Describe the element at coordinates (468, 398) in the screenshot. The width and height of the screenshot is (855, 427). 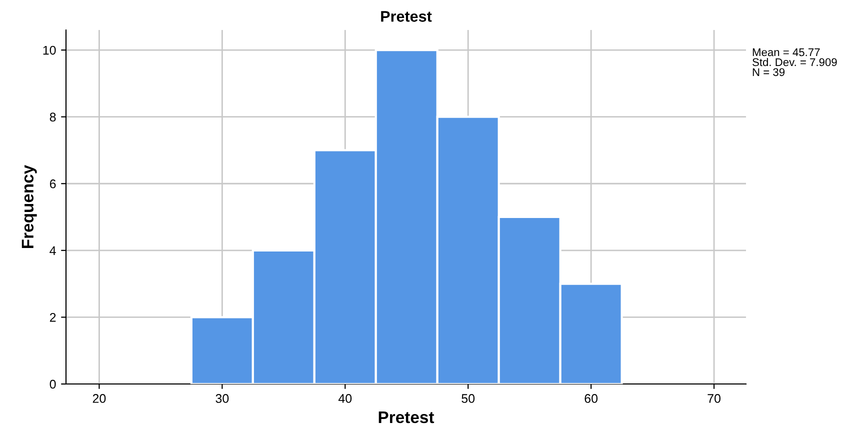
I see `x-tick-label: 50` at that location.